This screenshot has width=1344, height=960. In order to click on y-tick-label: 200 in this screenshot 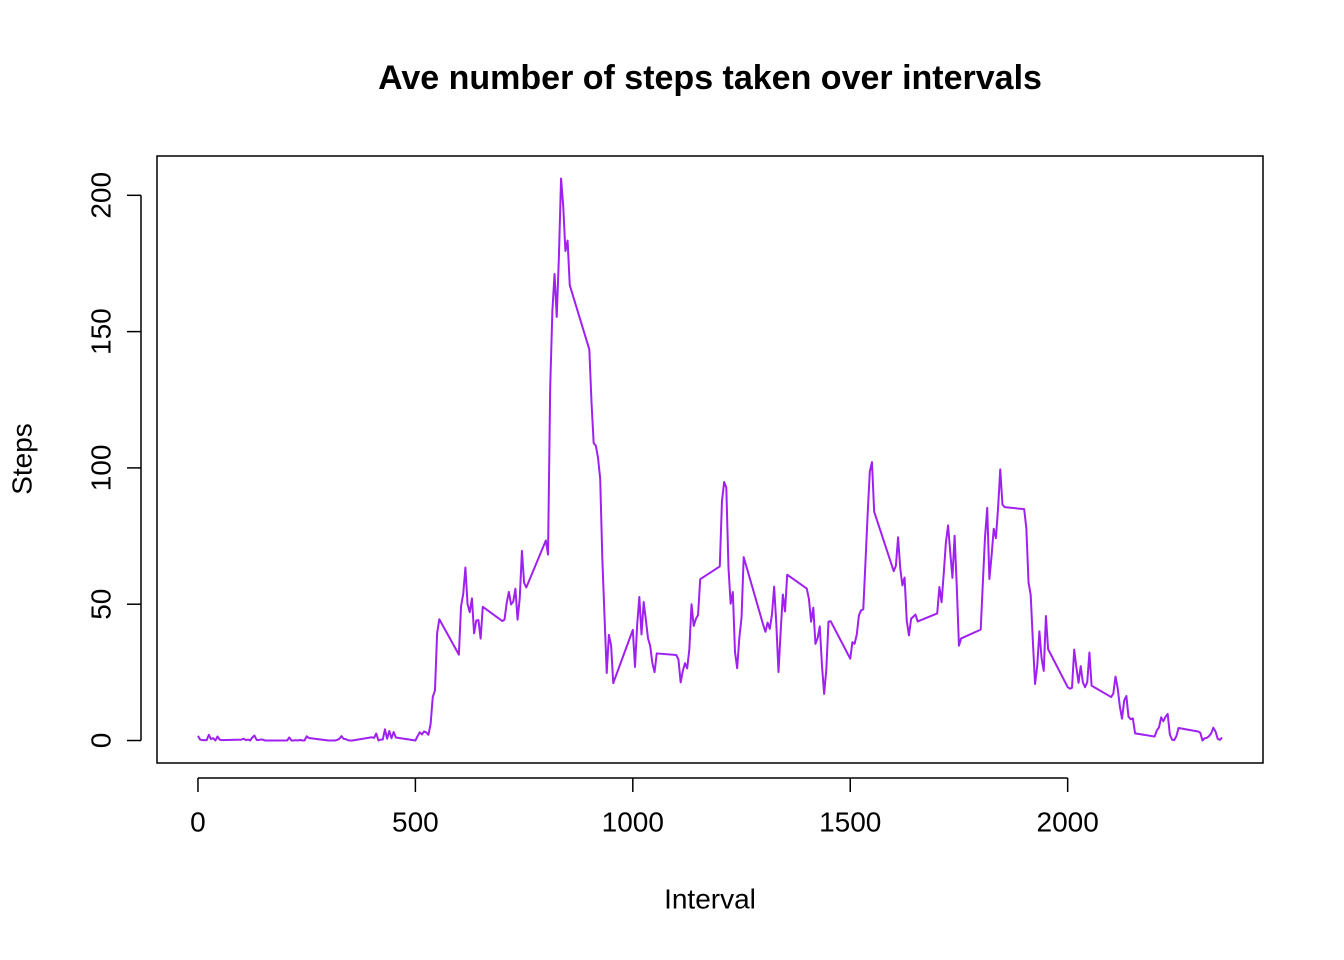, I will do `click(100, 195)`.